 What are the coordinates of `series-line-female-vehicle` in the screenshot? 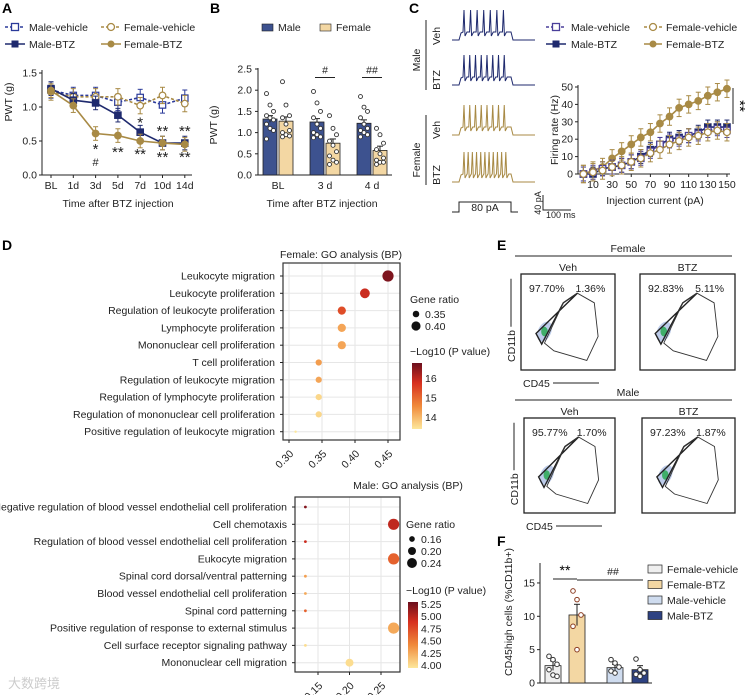 It's located at (655, 152).